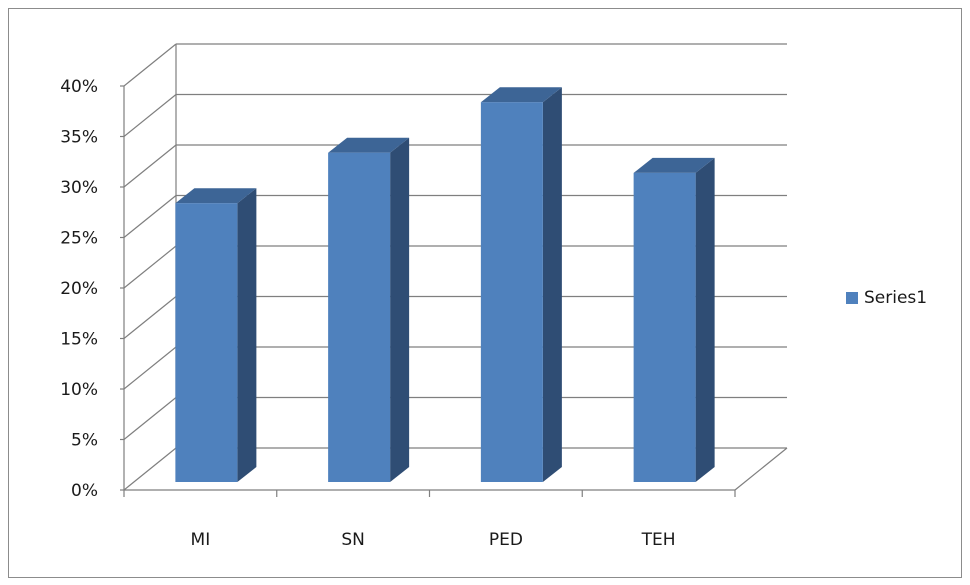  I want to click on legend: Series1, so click(886, 298).